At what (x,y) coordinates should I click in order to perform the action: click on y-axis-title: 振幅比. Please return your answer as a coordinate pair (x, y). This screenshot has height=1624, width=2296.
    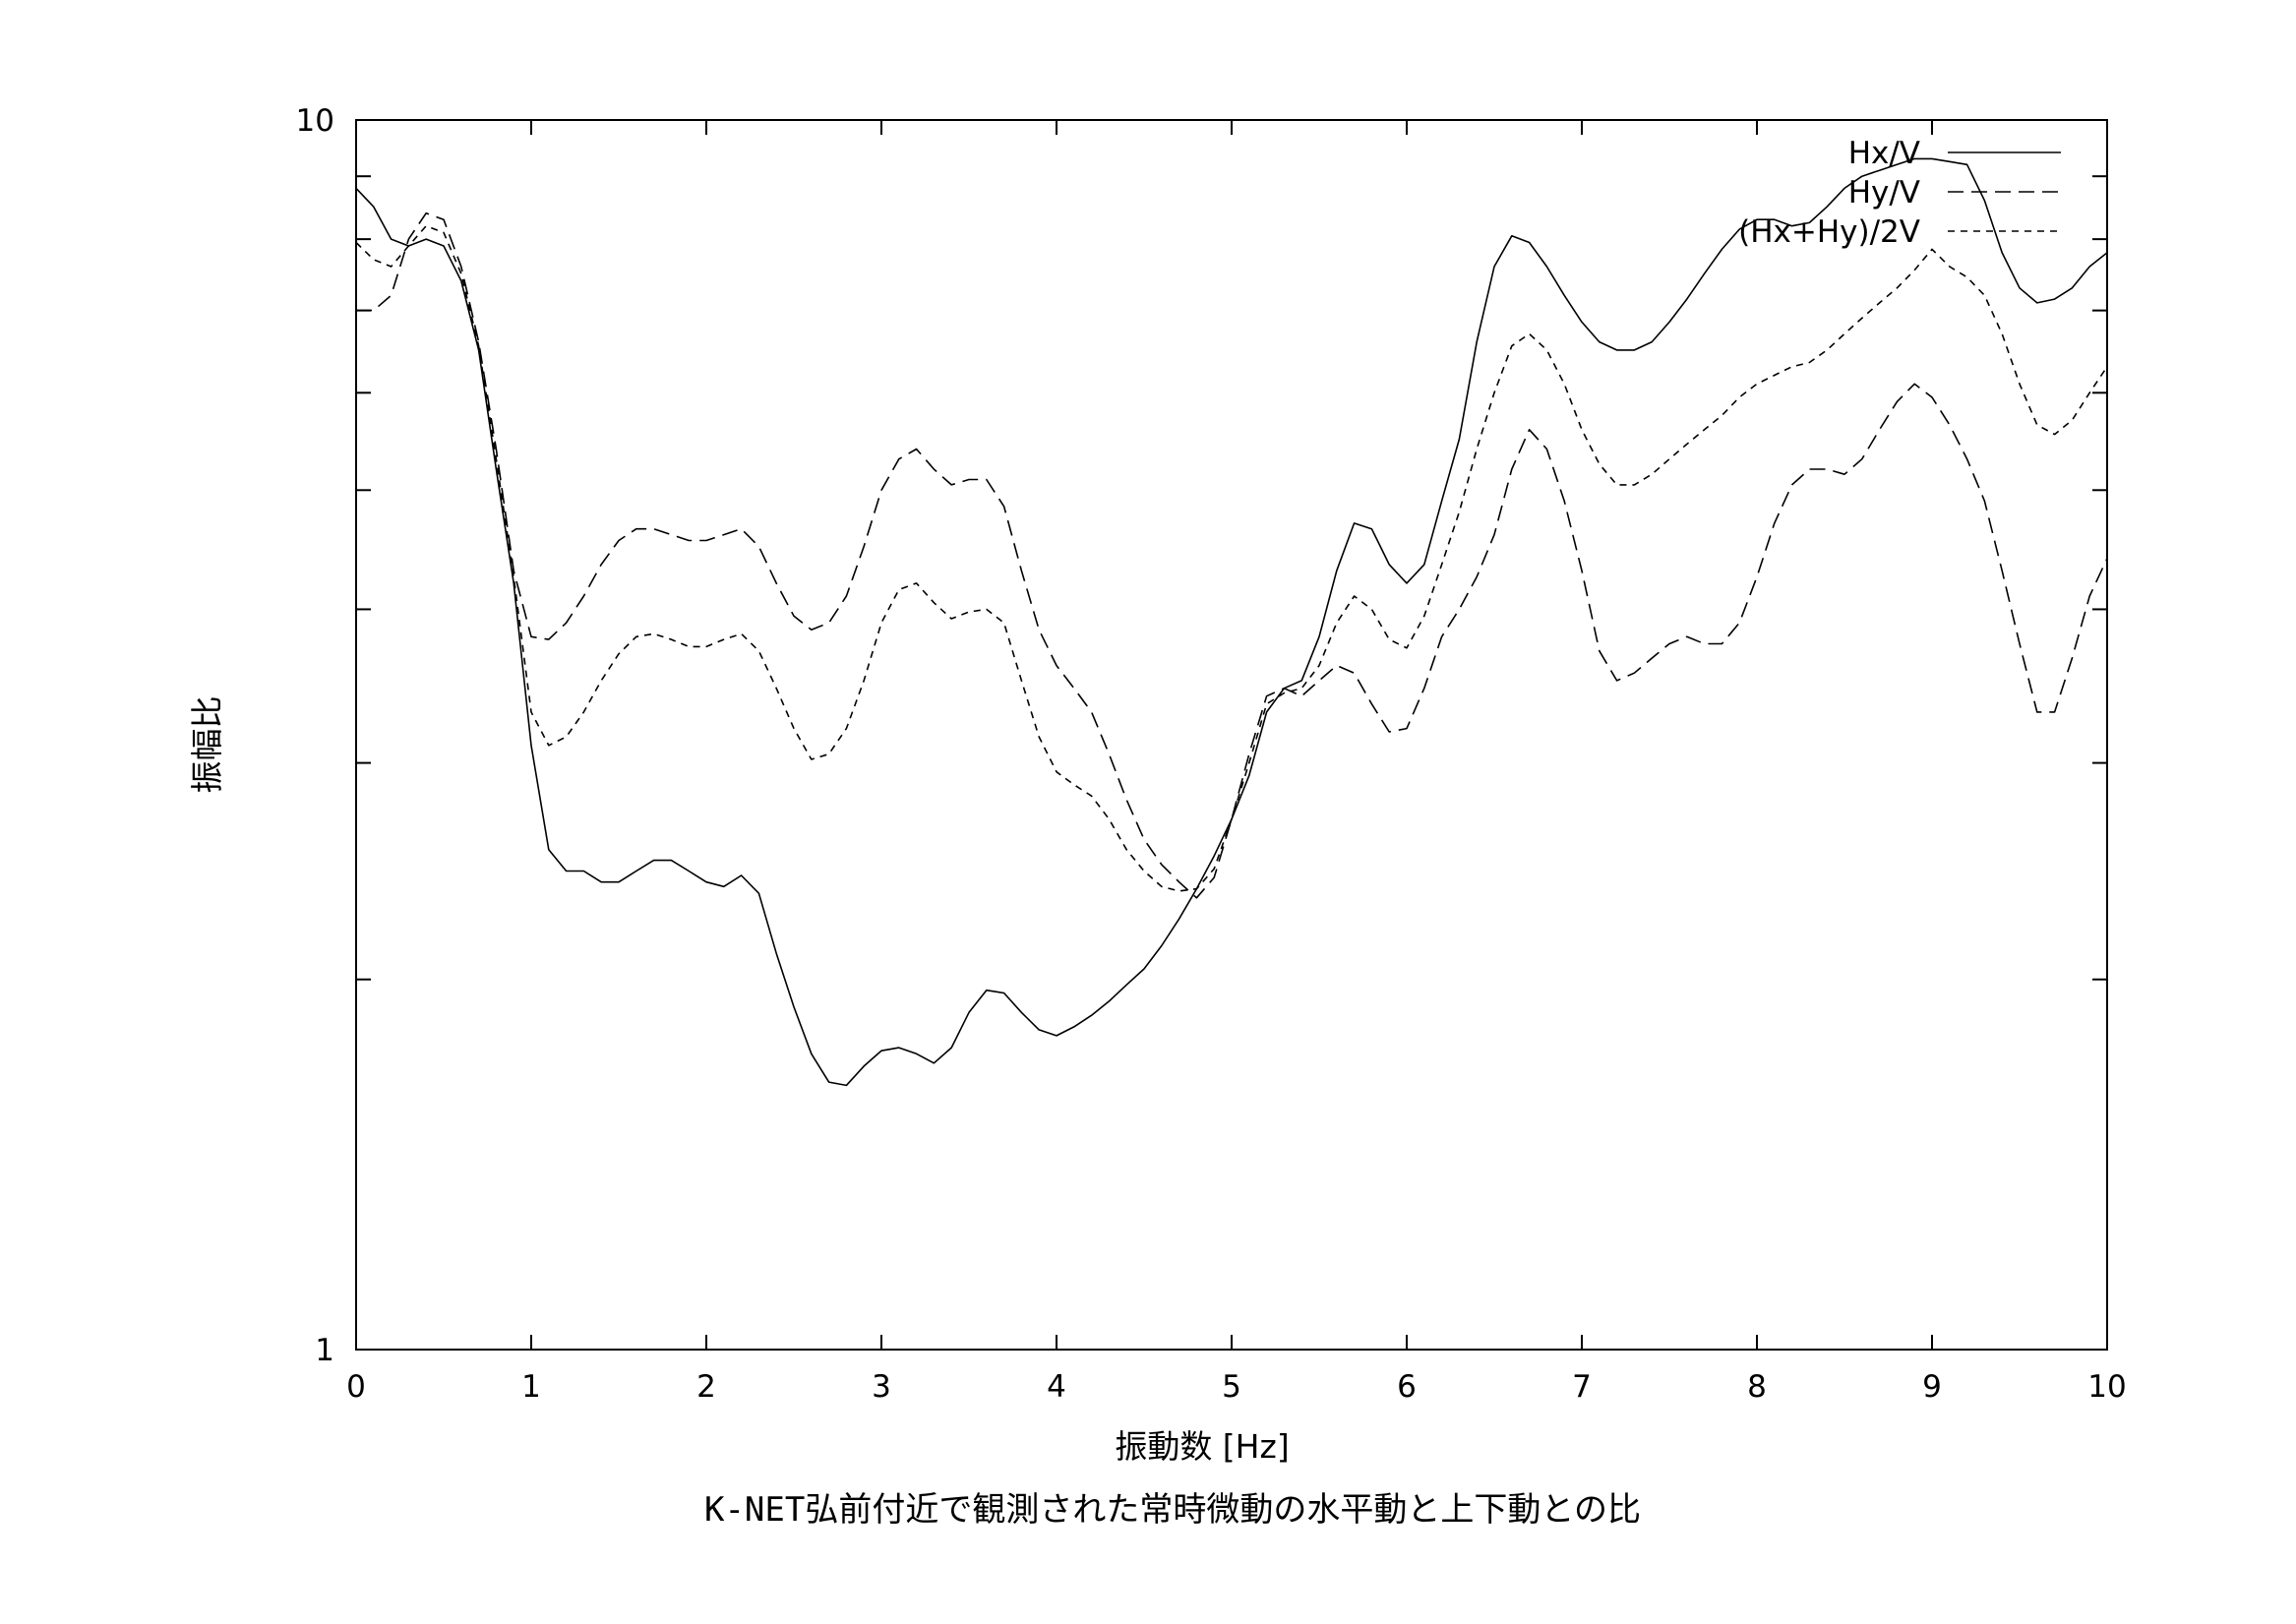
    Looking at the image, I should click on (207, 745).